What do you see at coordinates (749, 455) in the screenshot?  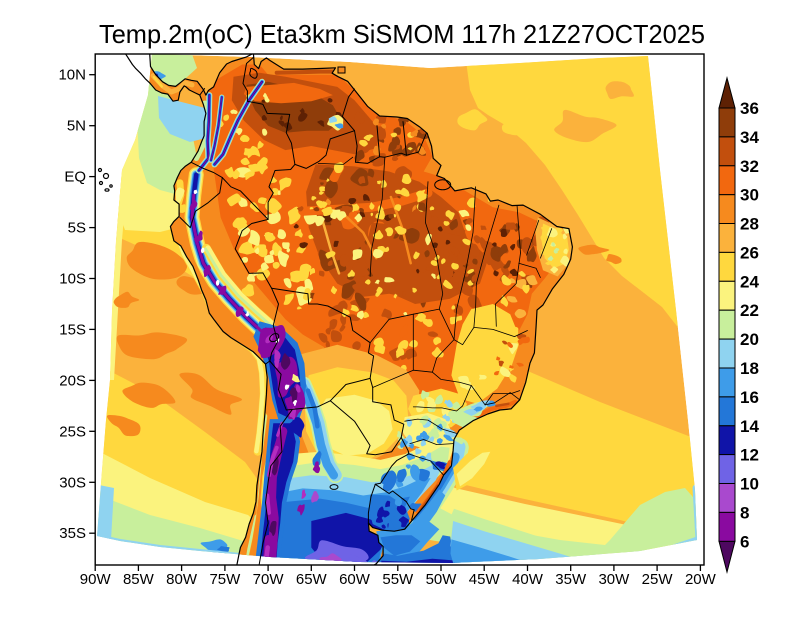 I see `svg-text: 12` at bounding box center [749, 455].